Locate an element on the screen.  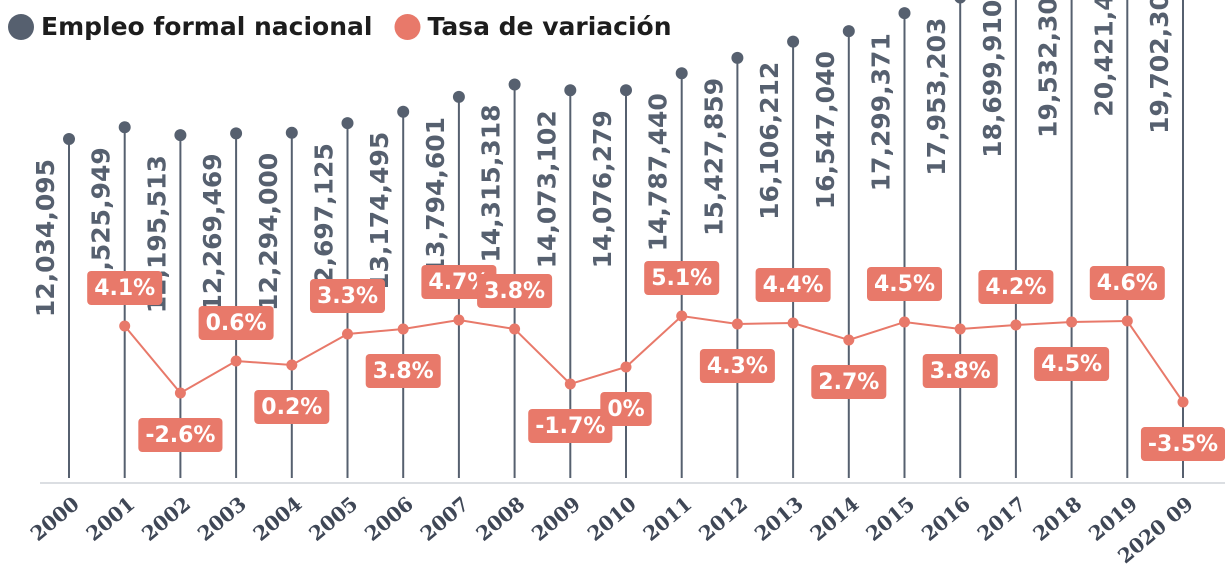
x-tick-label: 2001 is located at coordinates (110, 519).